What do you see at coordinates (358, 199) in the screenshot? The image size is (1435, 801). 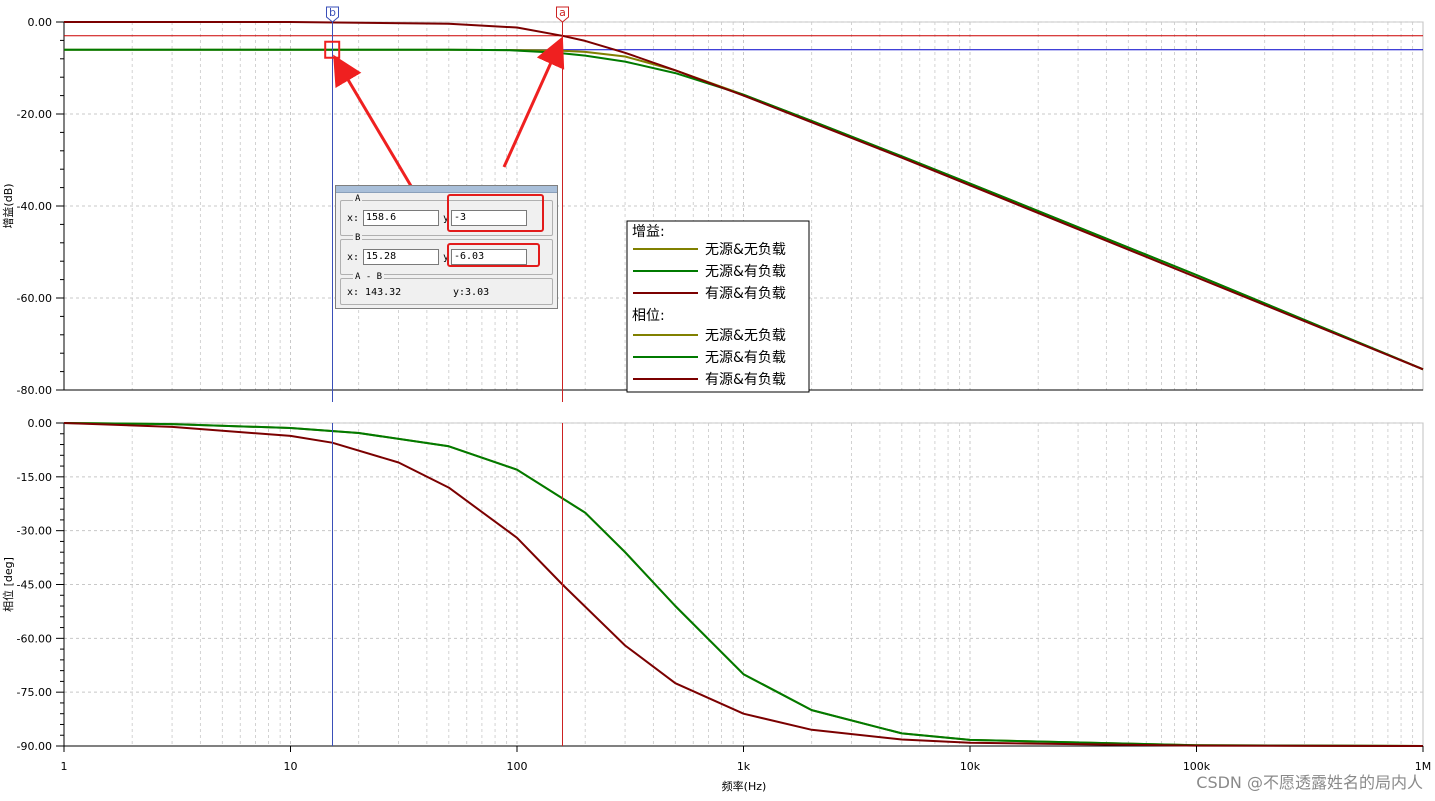 I see `cursor-a-label: A` at bounding box center [358, 199].